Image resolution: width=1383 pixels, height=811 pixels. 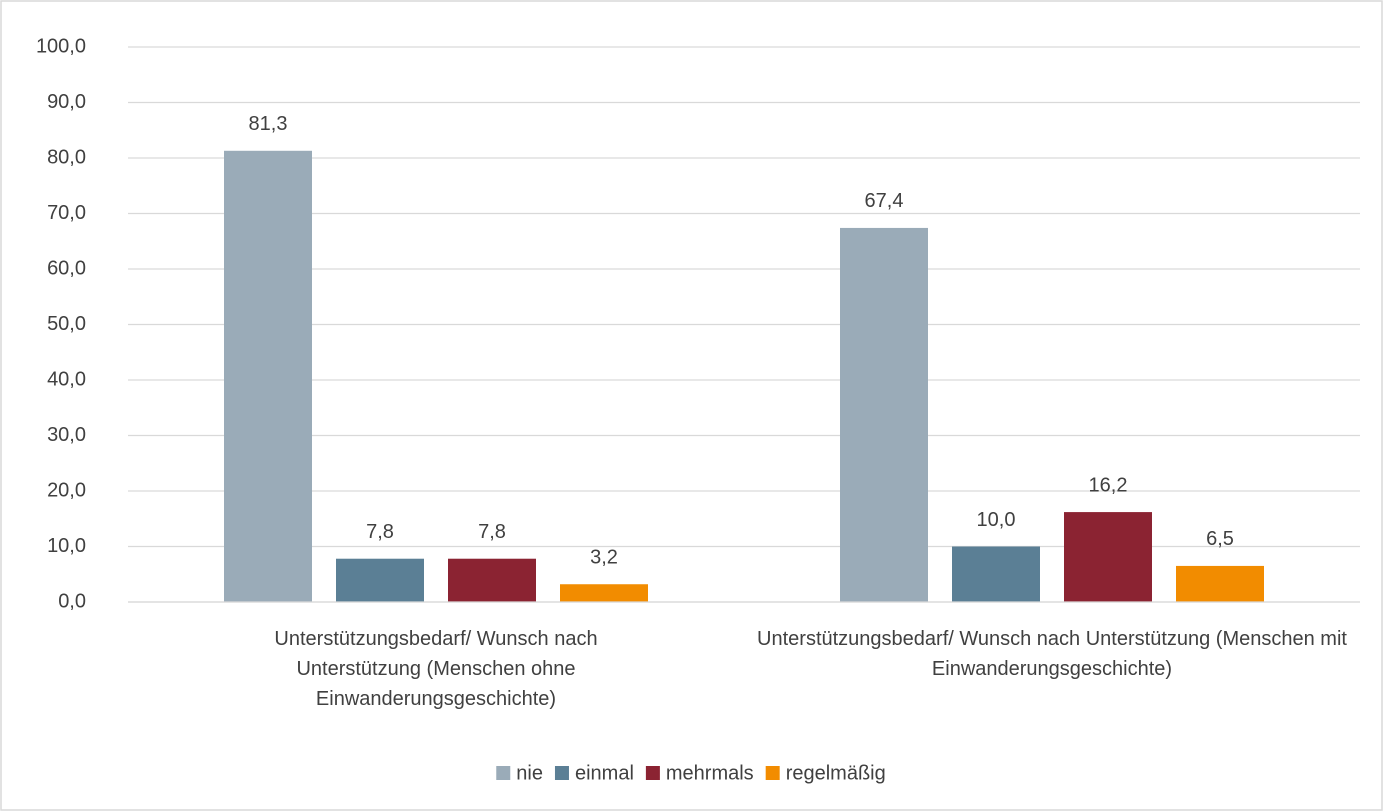 I want to click on legend-label: einmal, so click(x=604, y=773).